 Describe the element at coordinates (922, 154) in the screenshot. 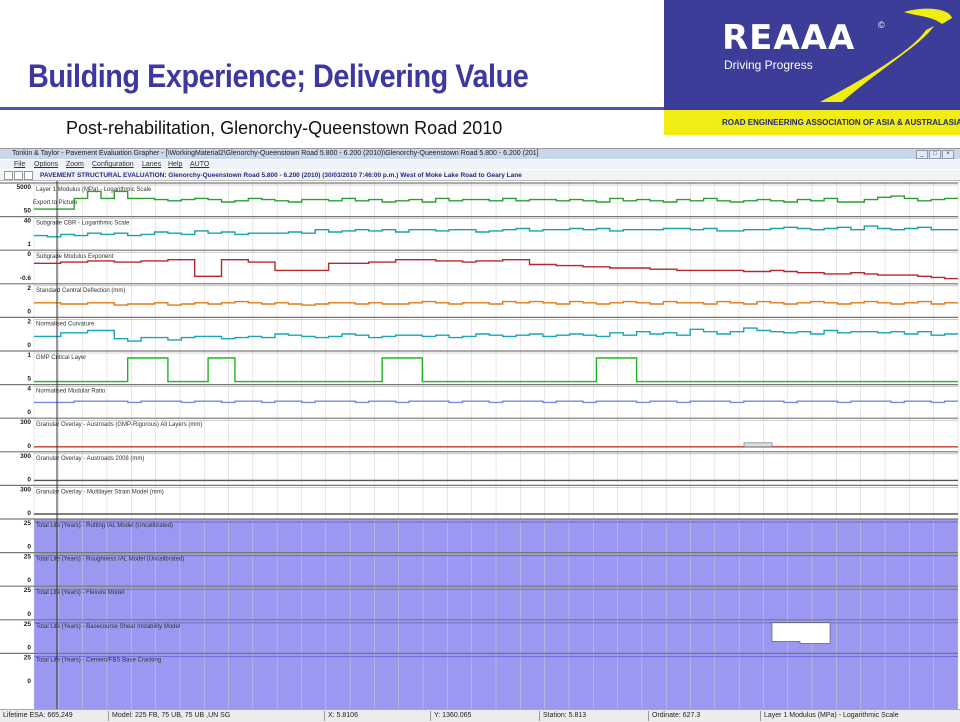

I see `minimize-button: _` at that location.